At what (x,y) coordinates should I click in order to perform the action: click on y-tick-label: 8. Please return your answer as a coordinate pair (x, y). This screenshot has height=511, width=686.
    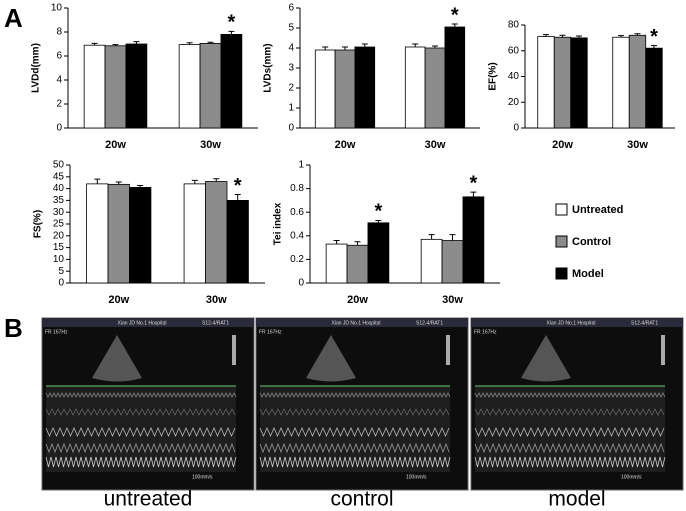
    Looking at the image, I should click on (59, 32).